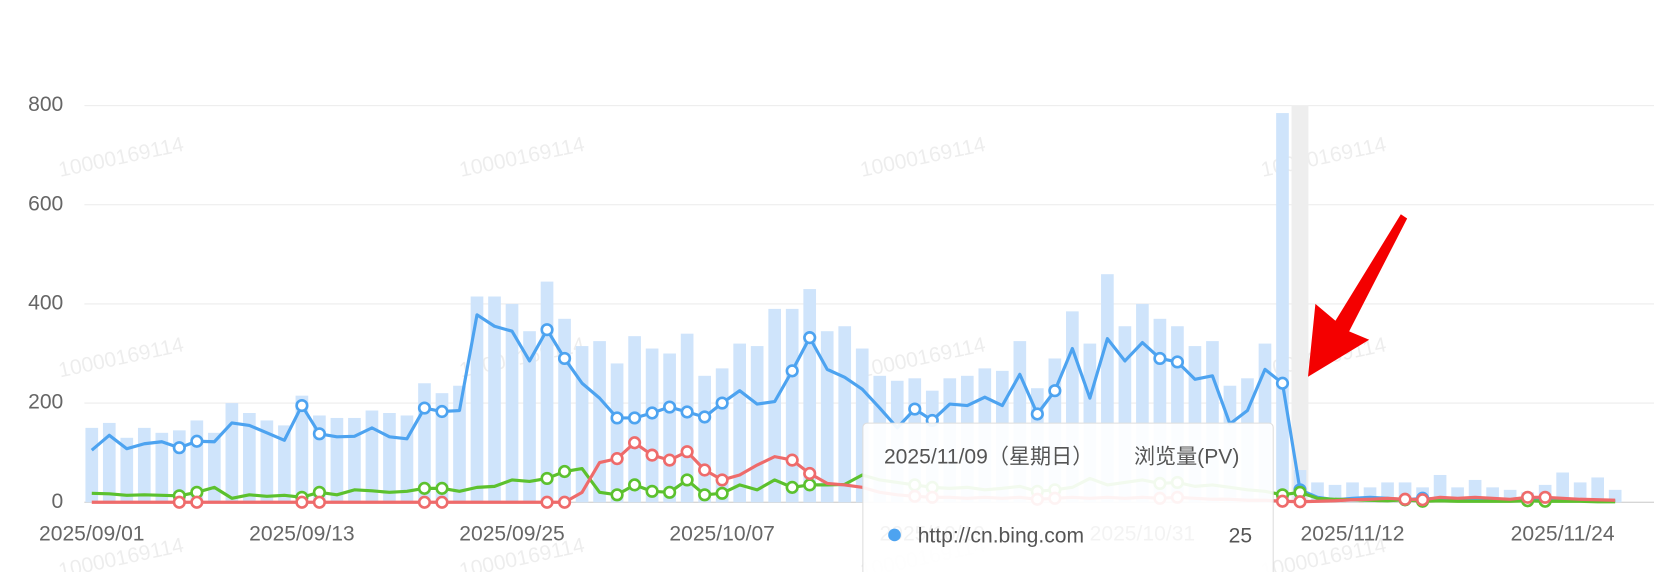 The height and width of the screenshot is (572, 1654). I want to click on tooltip-value: 25, so click(1240, 536).